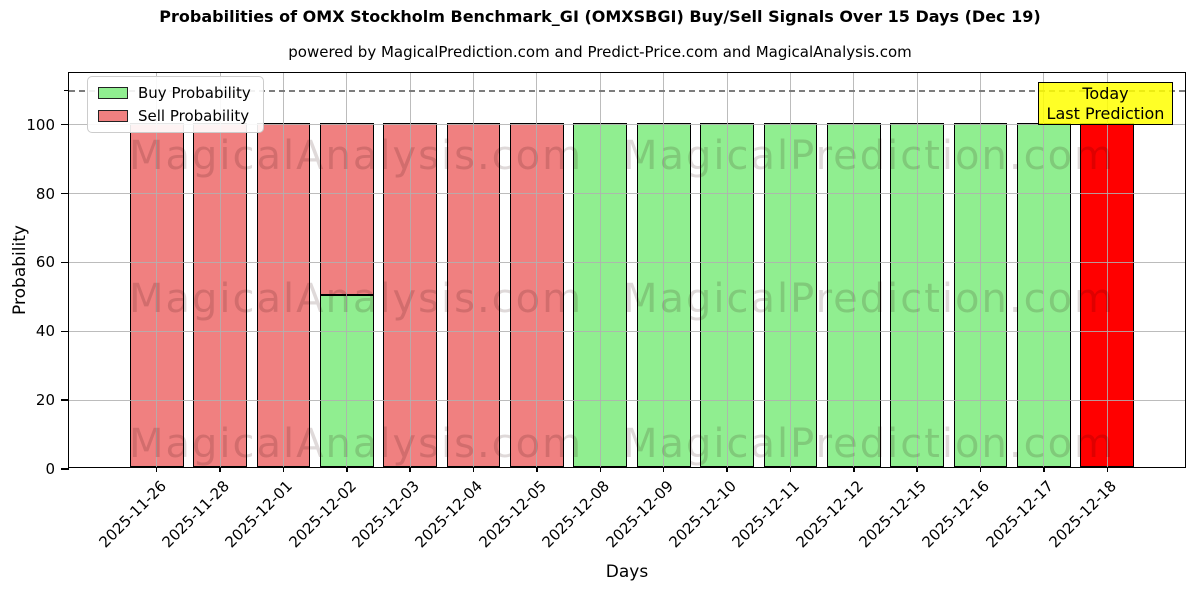 The width and height of the screenshot is (1200, 600). I want to click on bar-column: 2025-12-16, so click(965, 312).